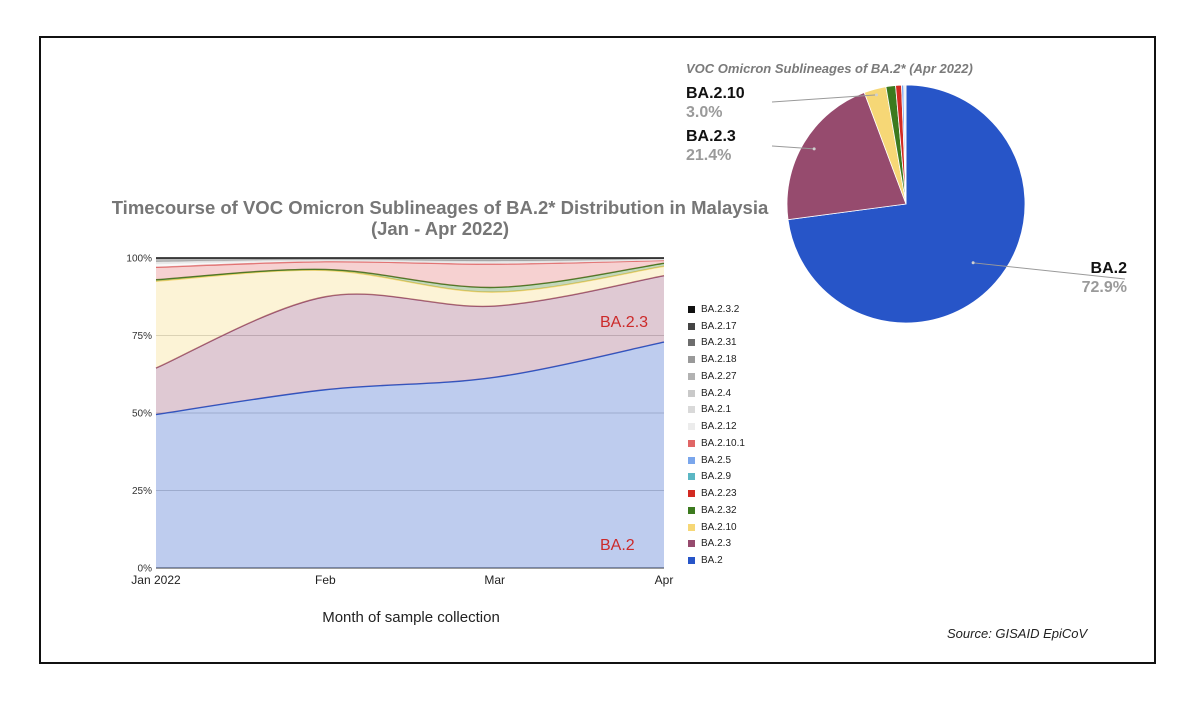 This screenshot has width=1200, height=708. Describe the element at coordinates (624, 322) in the screenshot. I see `annotation-ba-2-3: BA.2.3` at that location.